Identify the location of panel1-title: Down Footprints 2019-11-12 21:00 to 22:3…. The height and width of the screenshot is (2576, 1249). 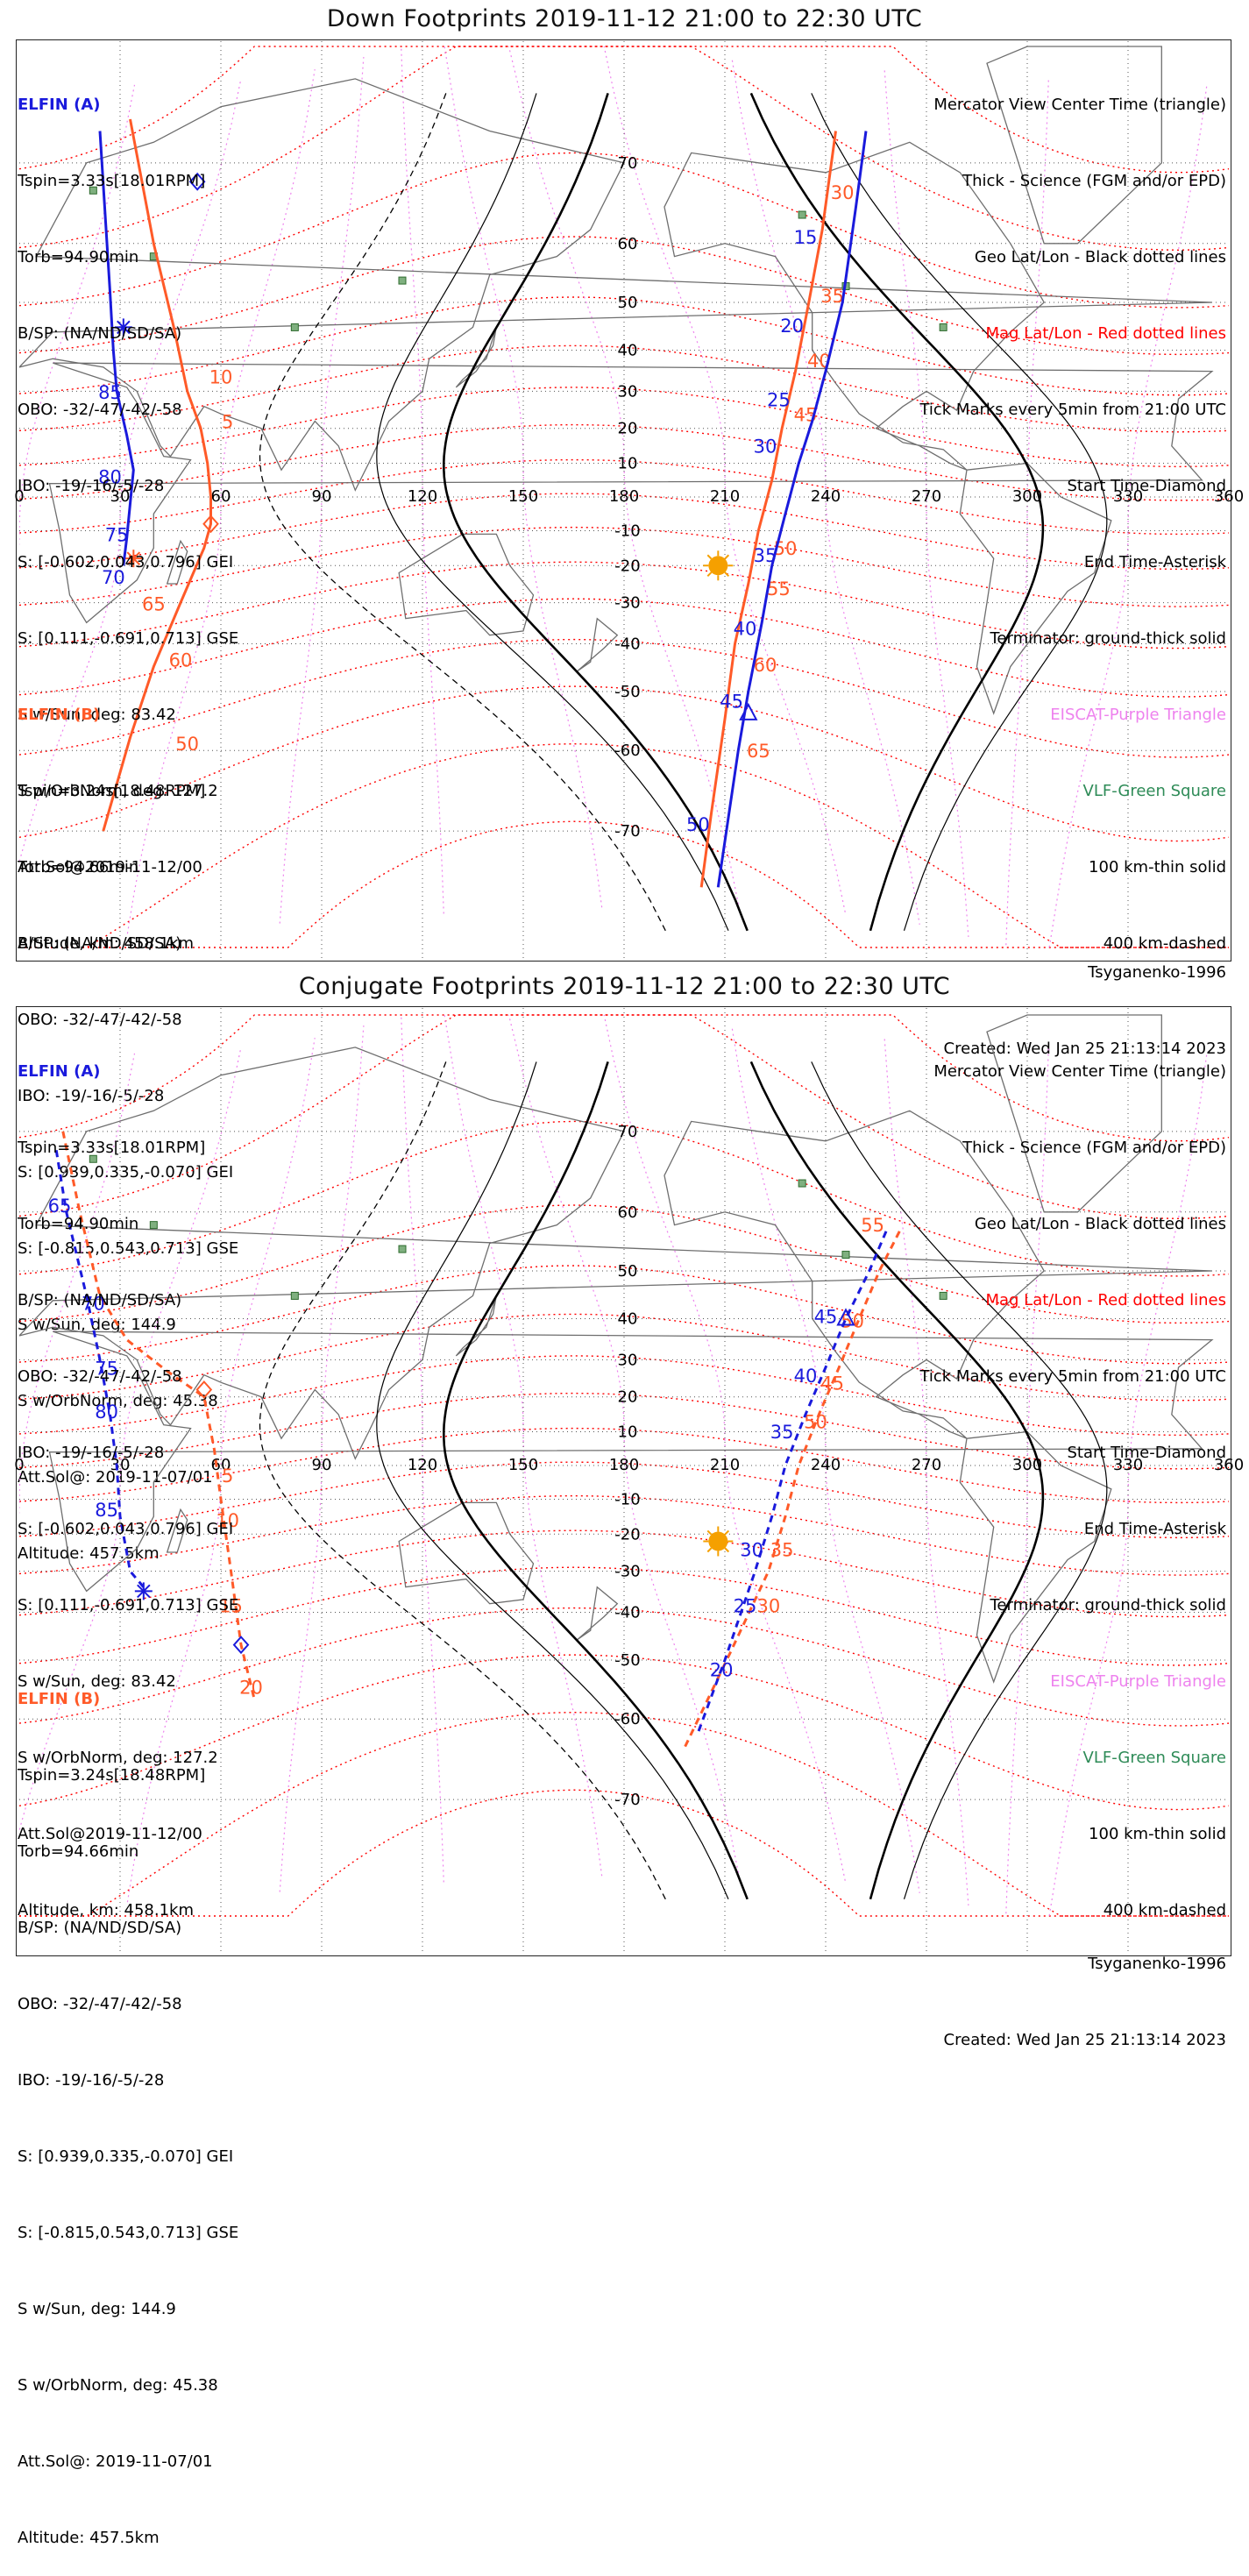
(624, 18).